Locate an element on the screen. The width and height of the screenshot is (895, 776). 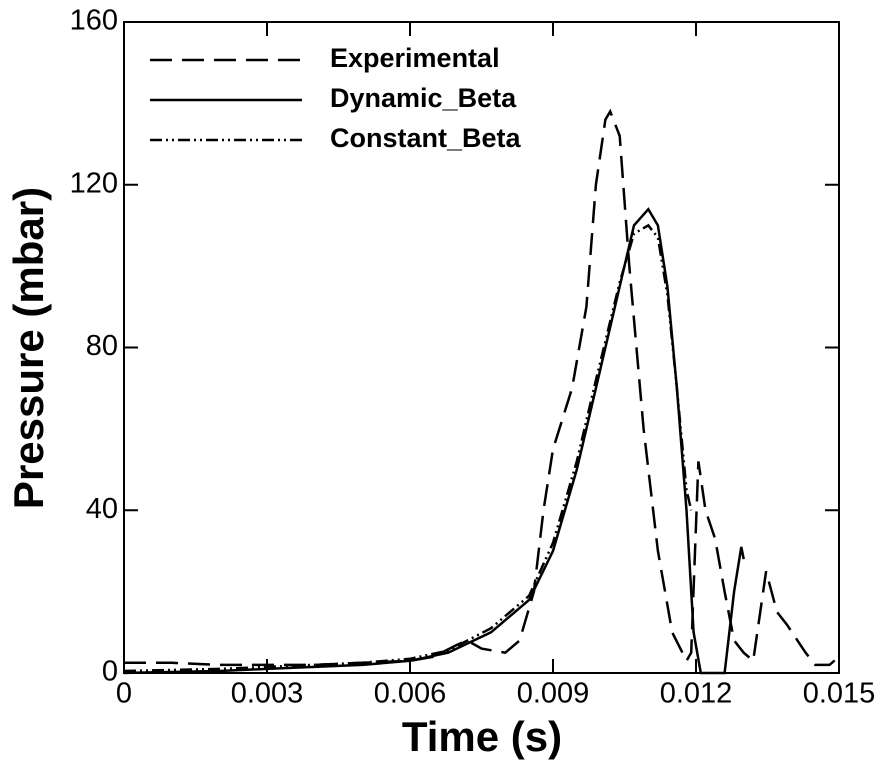
y-tick-label: 80 is located at coordinates (102, 346).